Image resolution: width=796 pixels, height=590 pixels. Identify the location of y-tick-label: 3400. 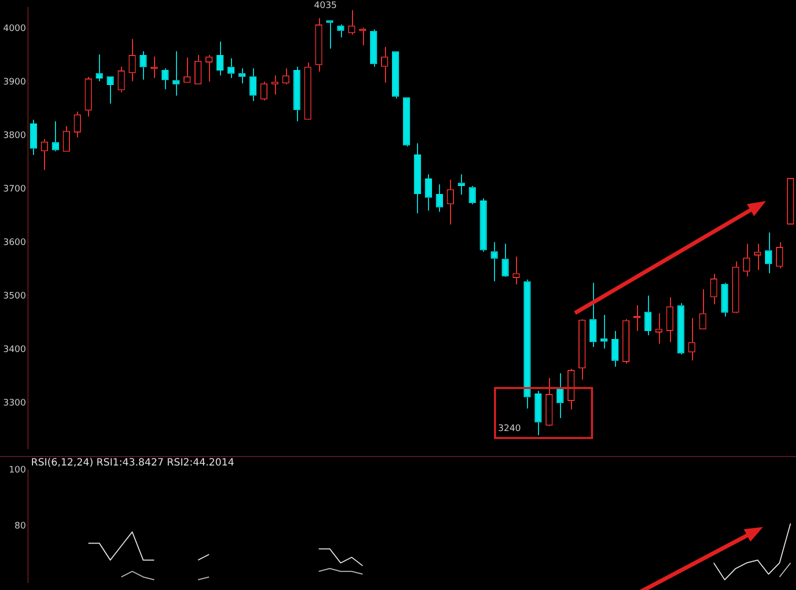
(14, 350).